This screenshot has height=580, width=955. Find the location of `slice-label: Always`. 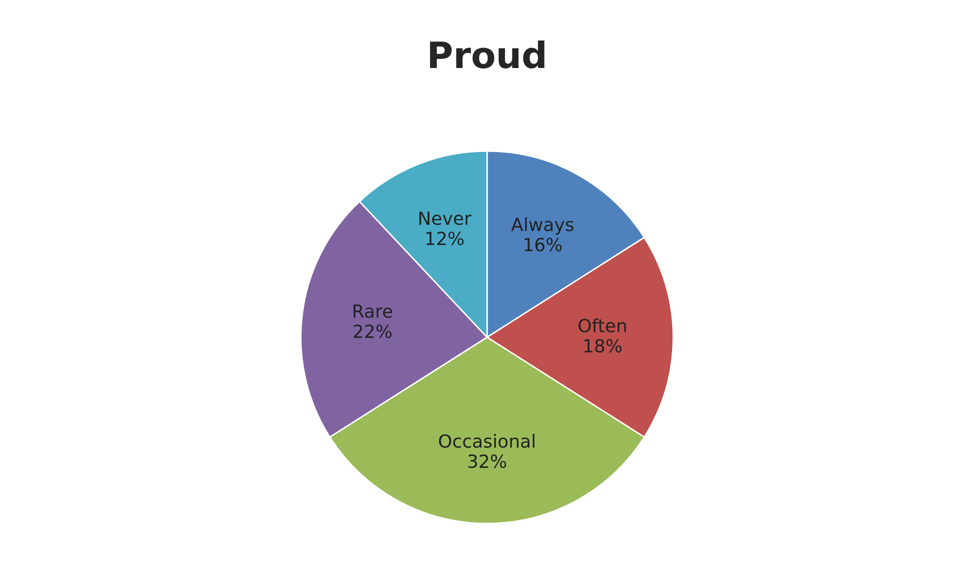

slice-label: Always is located at coordinates (542, 226).